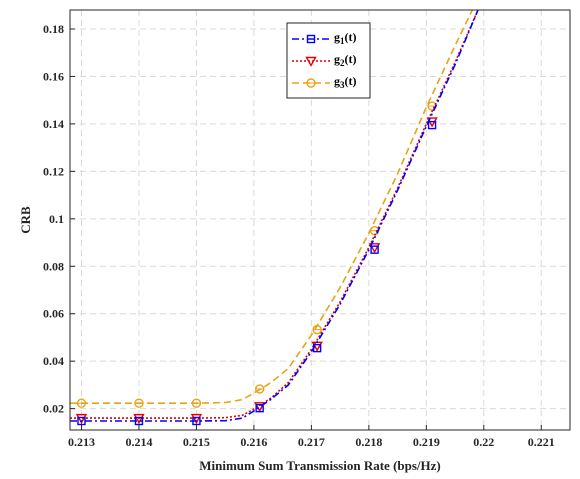 The image size is (580, 479). What do you see at coordinates (253, 442) in the screenshot?
I see `x-tick-label: 0.216` at bounding box center [253, 442].